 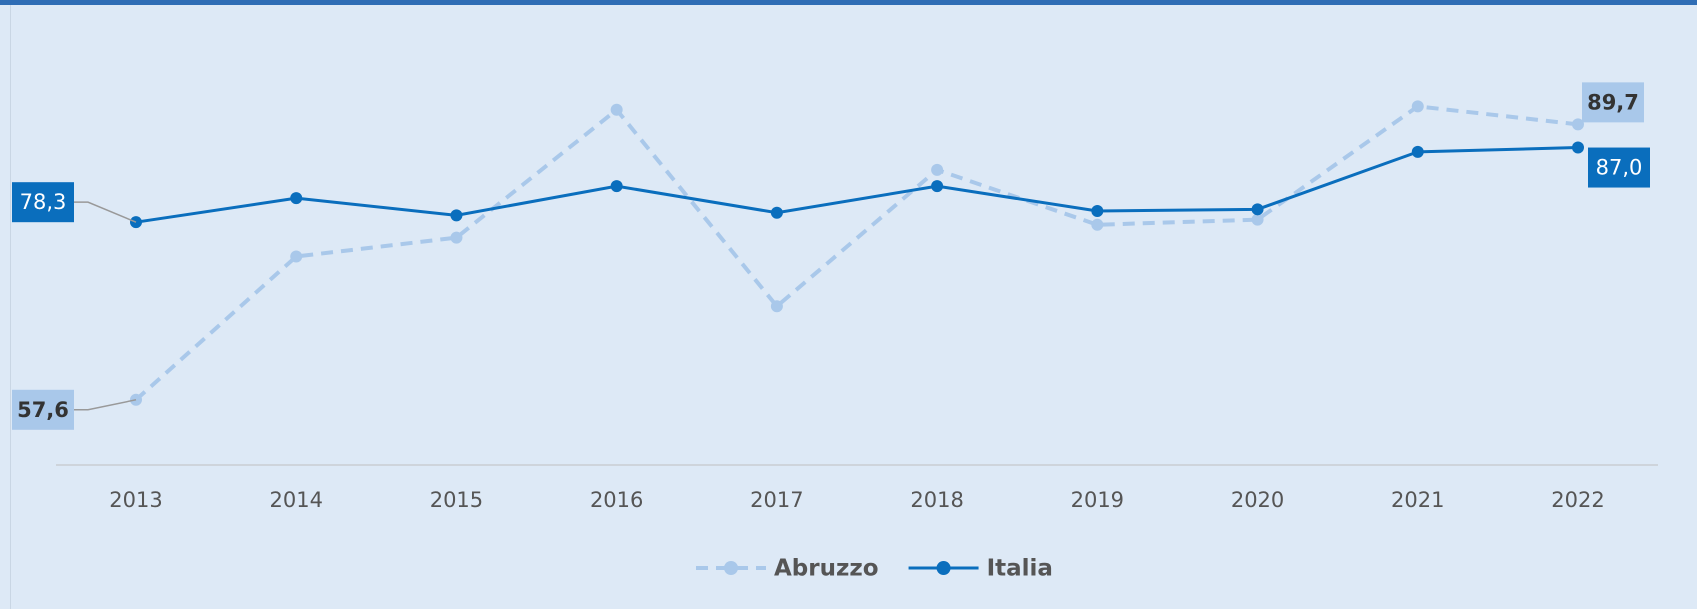 I want to click on x-tick-label: 2013, so click(x=135, y=500).